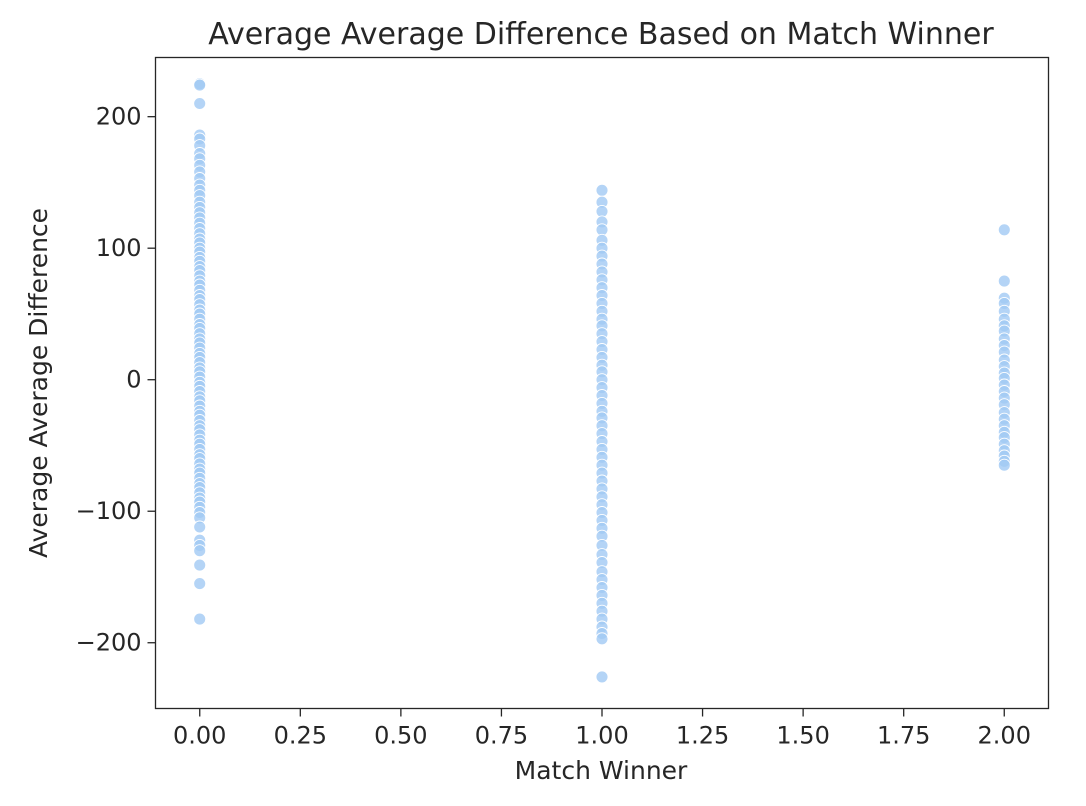  Describe the element at coordinates (109, 511) in the screenshot. I see `y-tick-label: −100` at that location.